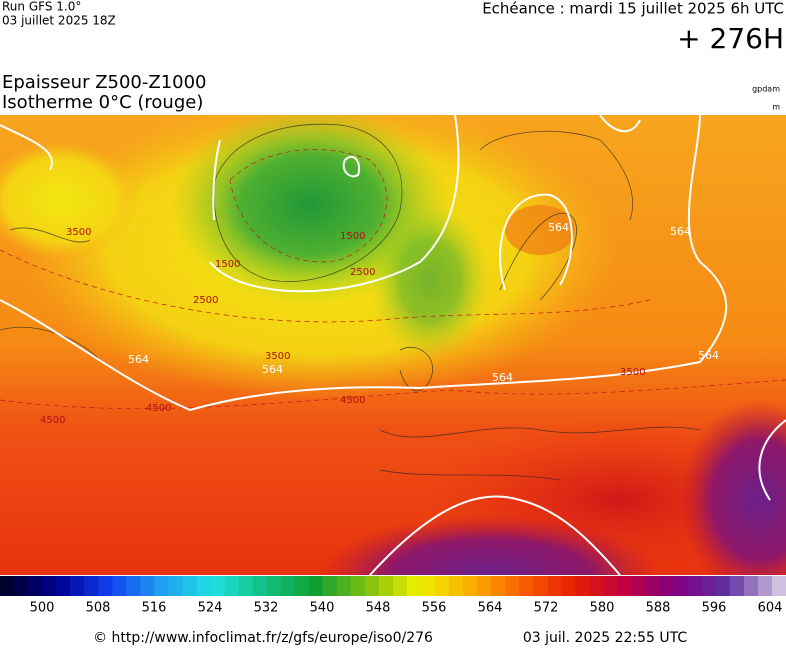 Image resolution: width=786 pixels, height=648 pixels. Describe the element at coordinates (490, 608) in the screenshot. I see `colorbar-tick-label: 564` at that location.